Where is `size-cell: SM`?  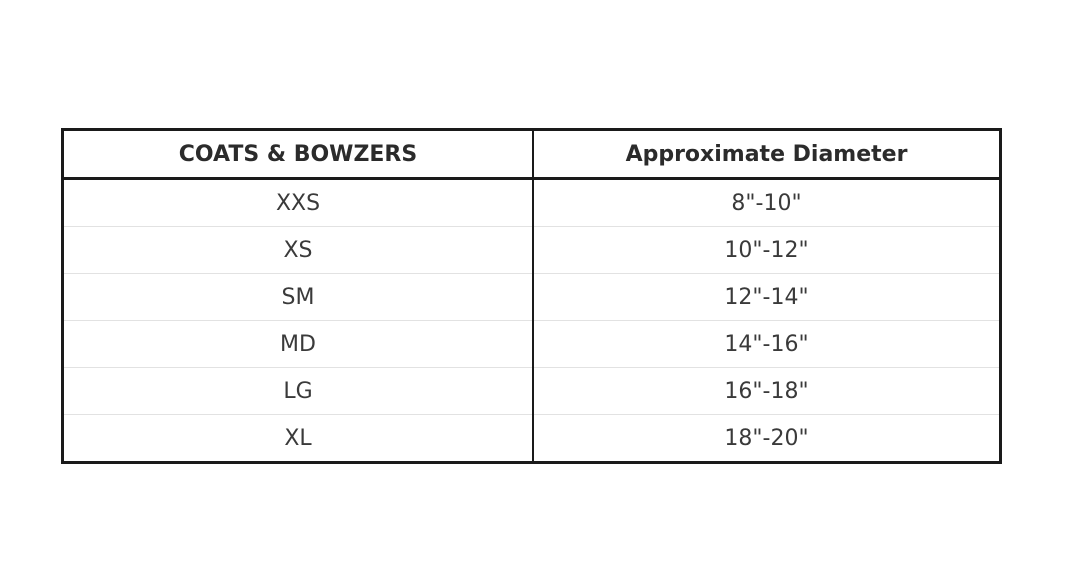 size-cell: SM is located at coordinates (298, 297).